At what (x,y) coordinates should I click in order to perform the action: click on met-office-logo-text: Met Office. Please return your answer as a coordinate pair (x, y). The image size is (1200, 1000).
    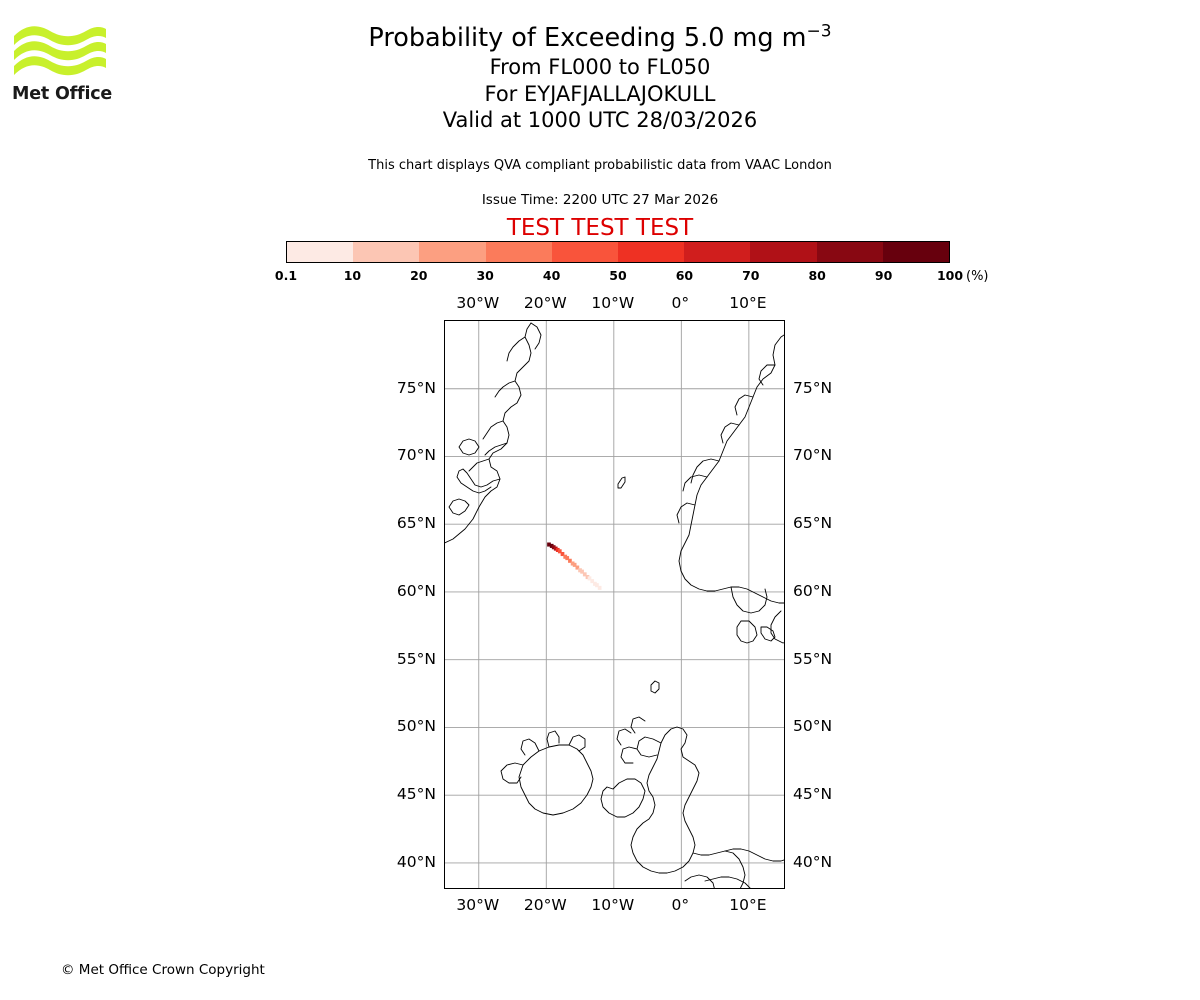
    Looking at the image, I should click on (62, 94).